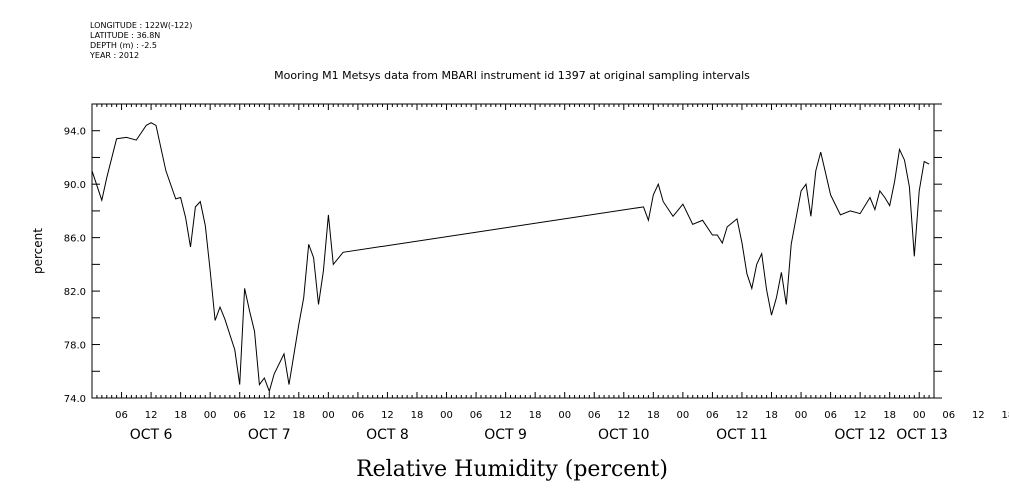 The height and width of the screenshot is (504, 1009). What do you see at coordinates (922, 435) in the screenshot?
I see `x-day-label: OCT 13` at bounding box center [922, 435].